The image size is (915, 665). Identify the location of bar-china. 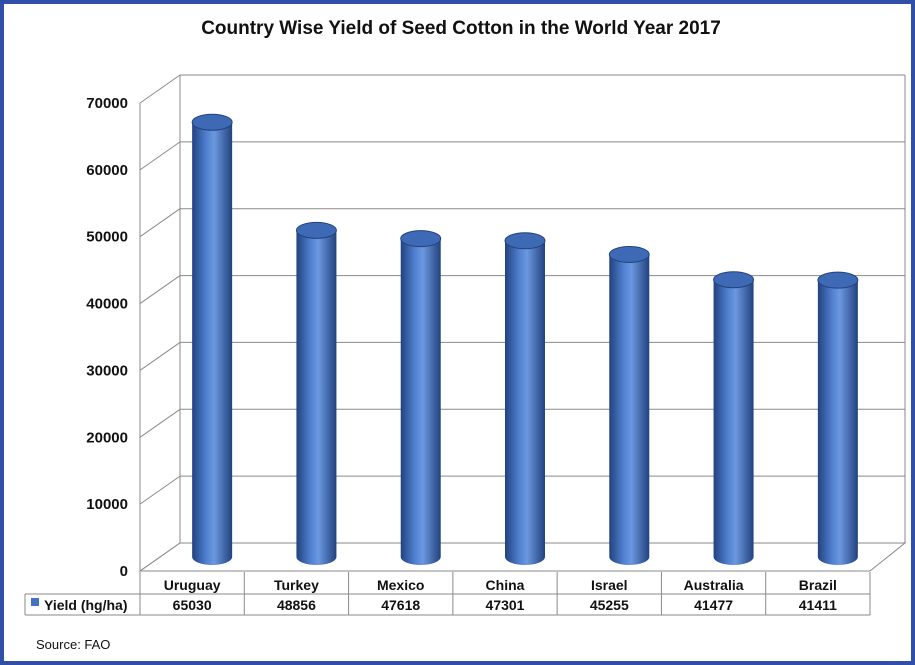
(525, 398).